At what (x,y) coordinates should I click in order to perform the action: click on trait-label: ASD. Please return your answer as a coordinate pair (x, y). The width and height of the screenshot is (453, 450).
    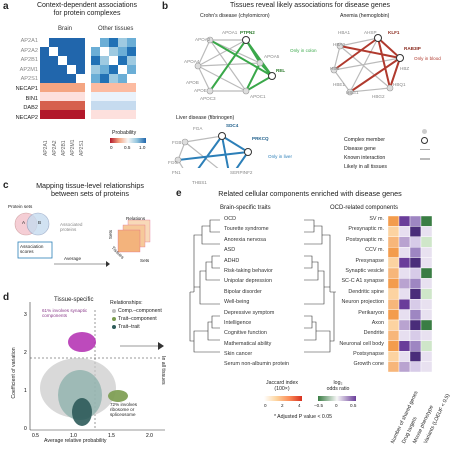
    Looking at the image, I should click on (230, 250).